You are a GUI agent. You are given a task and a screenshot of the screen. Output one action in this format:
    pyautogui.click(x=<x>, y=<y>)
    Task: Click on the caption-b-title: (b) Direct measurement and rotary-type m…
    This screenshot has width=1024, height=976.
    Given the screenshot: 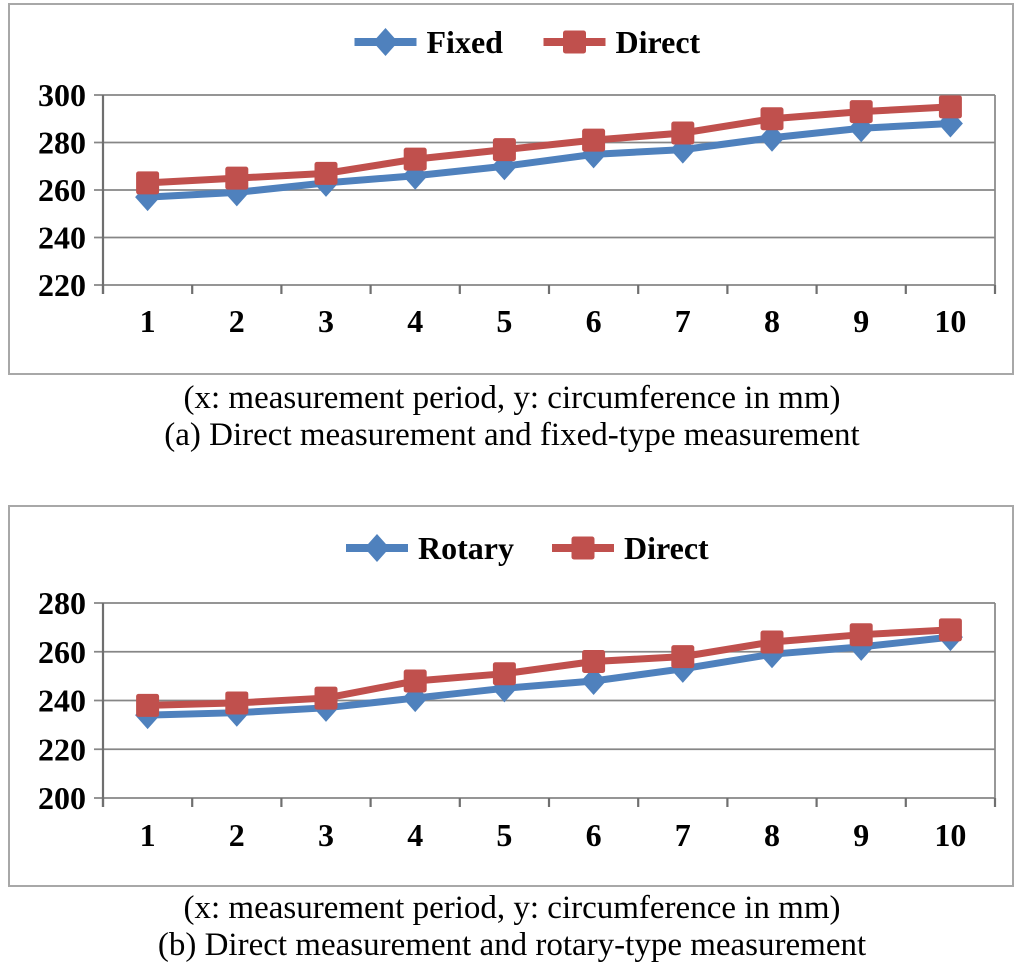 What is the action you would take?
    pyautogui.click(x=512, y=945)
    